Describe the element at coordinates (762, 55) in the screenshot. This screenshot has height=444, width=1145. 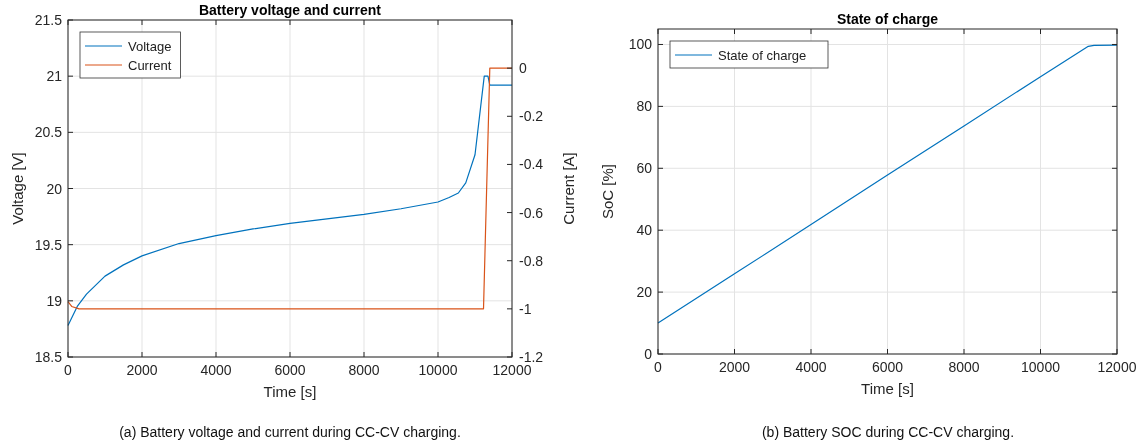
I see `legend-label: State of charge` at that location.